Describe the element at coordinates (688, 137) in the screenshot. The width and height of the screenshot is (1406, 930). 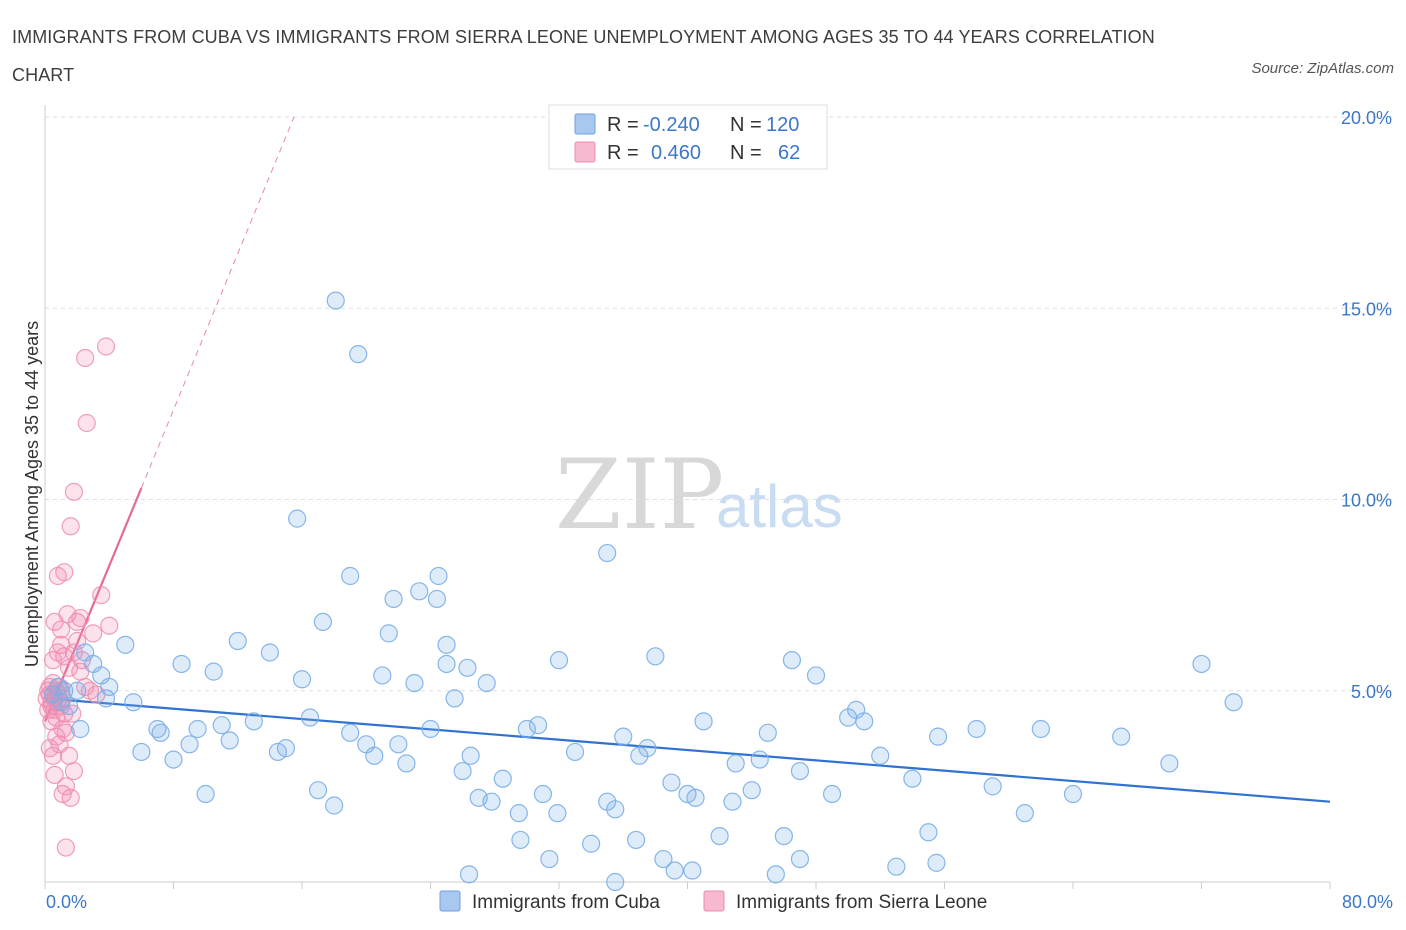
I see `legend: R = -0.240 N = 120 R = 0.460 N = 62` at that location.